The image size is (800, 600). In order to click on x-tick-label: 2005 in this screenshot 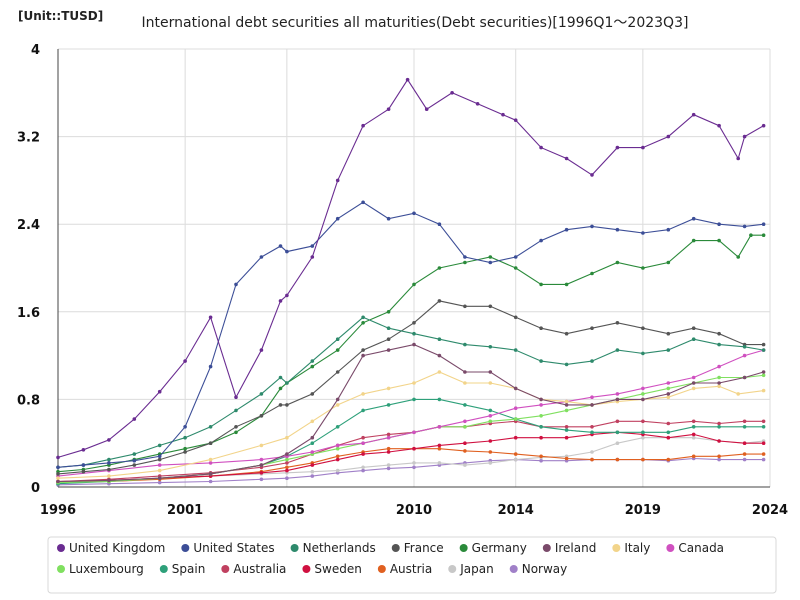, I will do `click(287, 510)`.